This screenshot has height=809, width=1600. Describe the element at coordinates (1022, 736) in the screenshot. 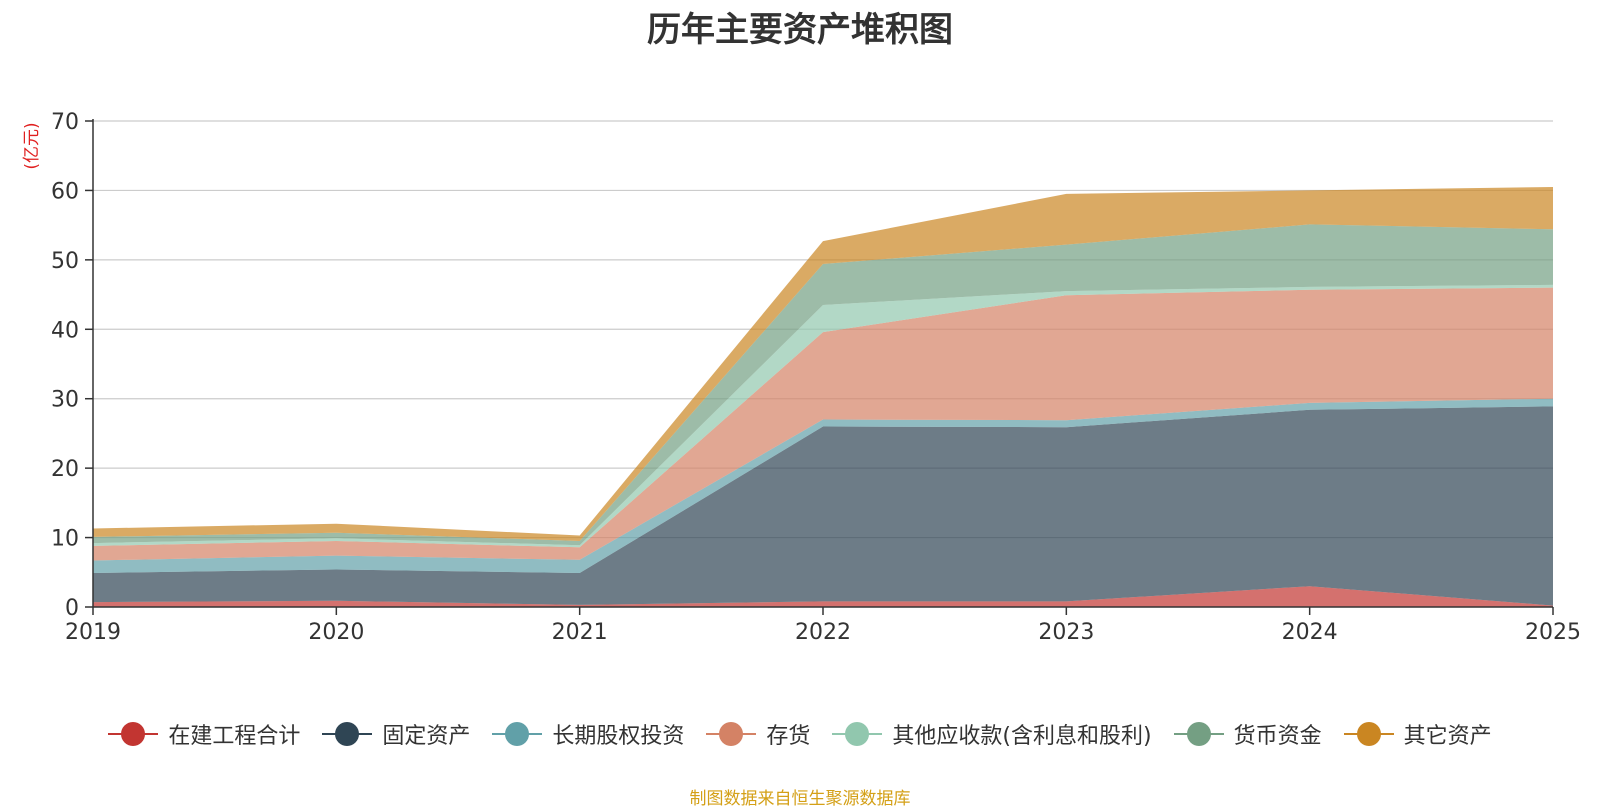

I see `legend-label: 其他应收款(含利息和股利)` at that location.